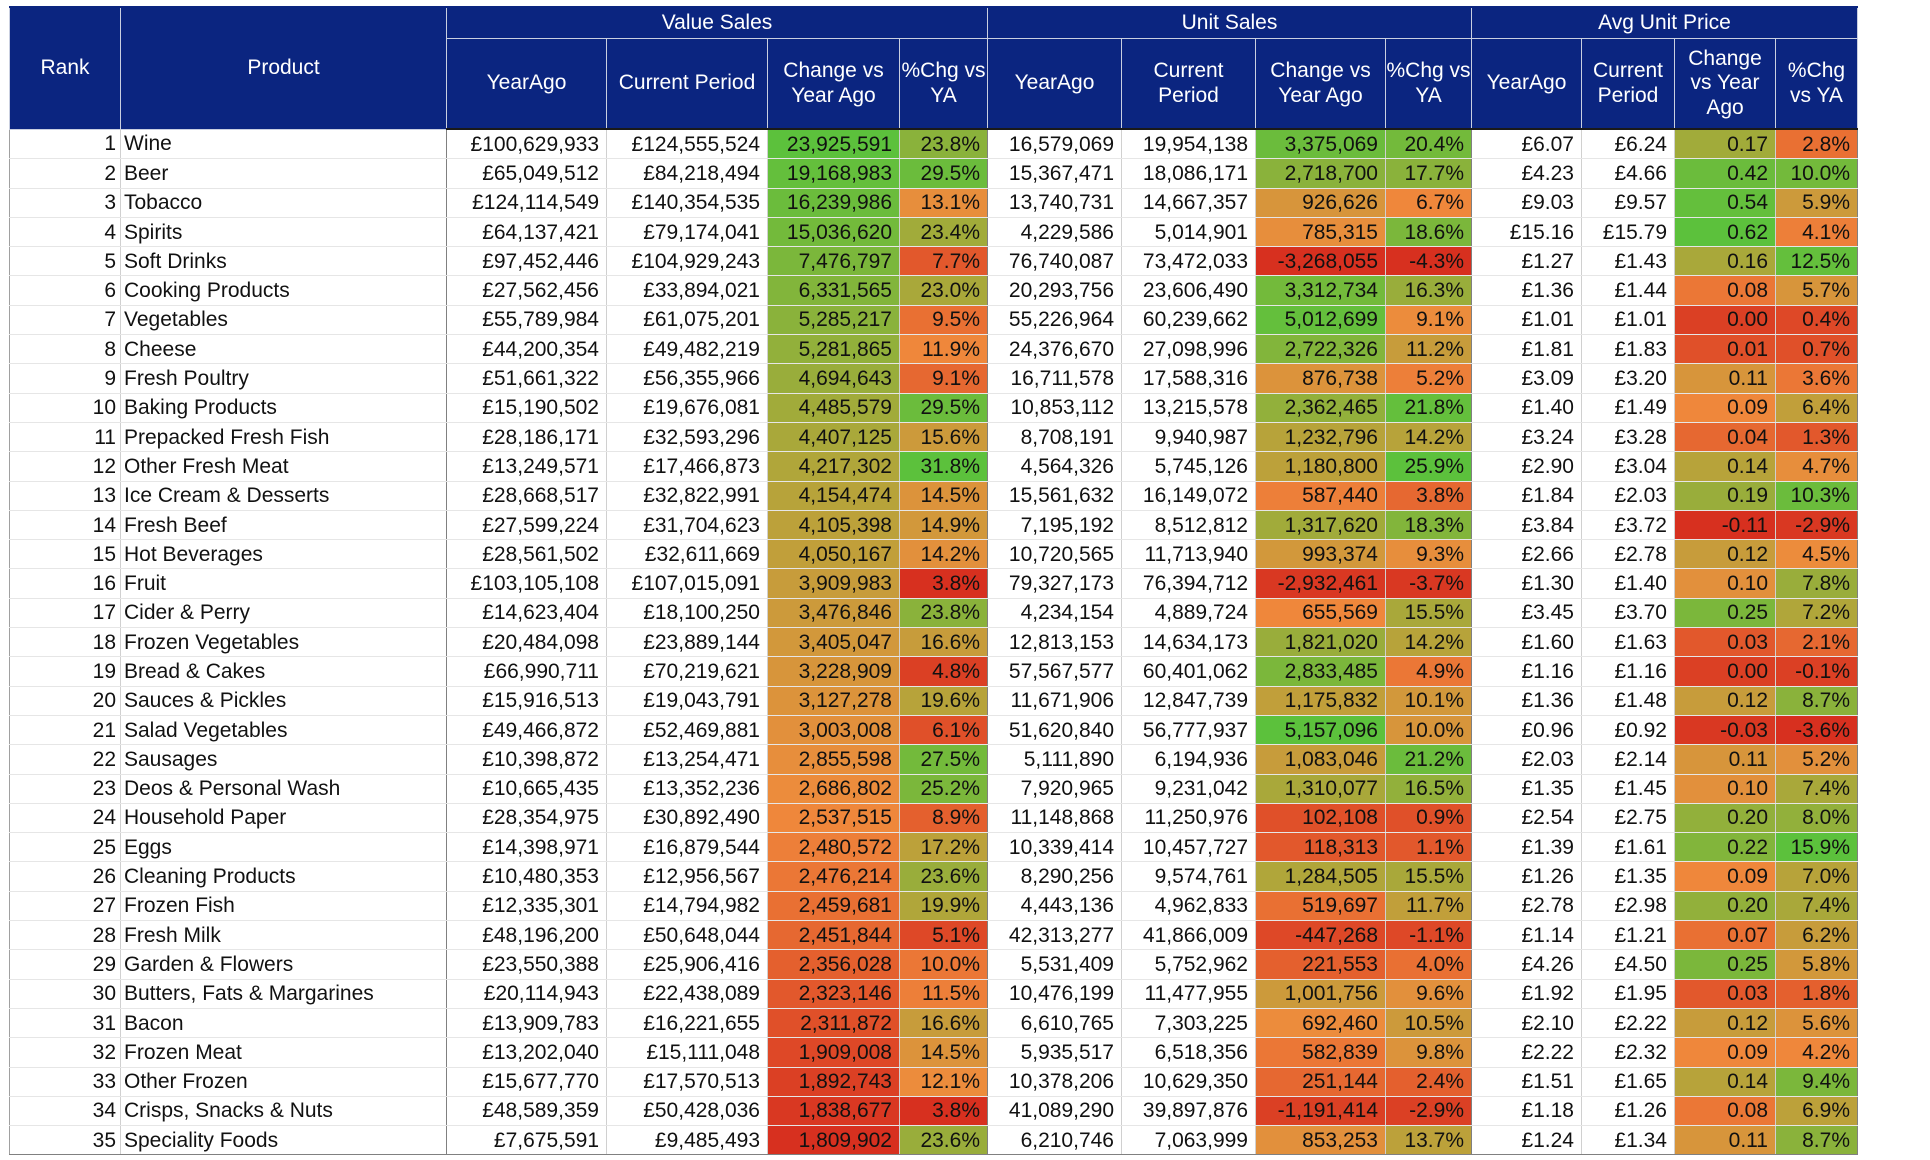 The width and height of the screenshot is (1930, 1160). What do you see at coordinates (943, 1082) in the screenshot?
I see `cell-value-pct: 12.1%` at bounding box center [943, 1082].